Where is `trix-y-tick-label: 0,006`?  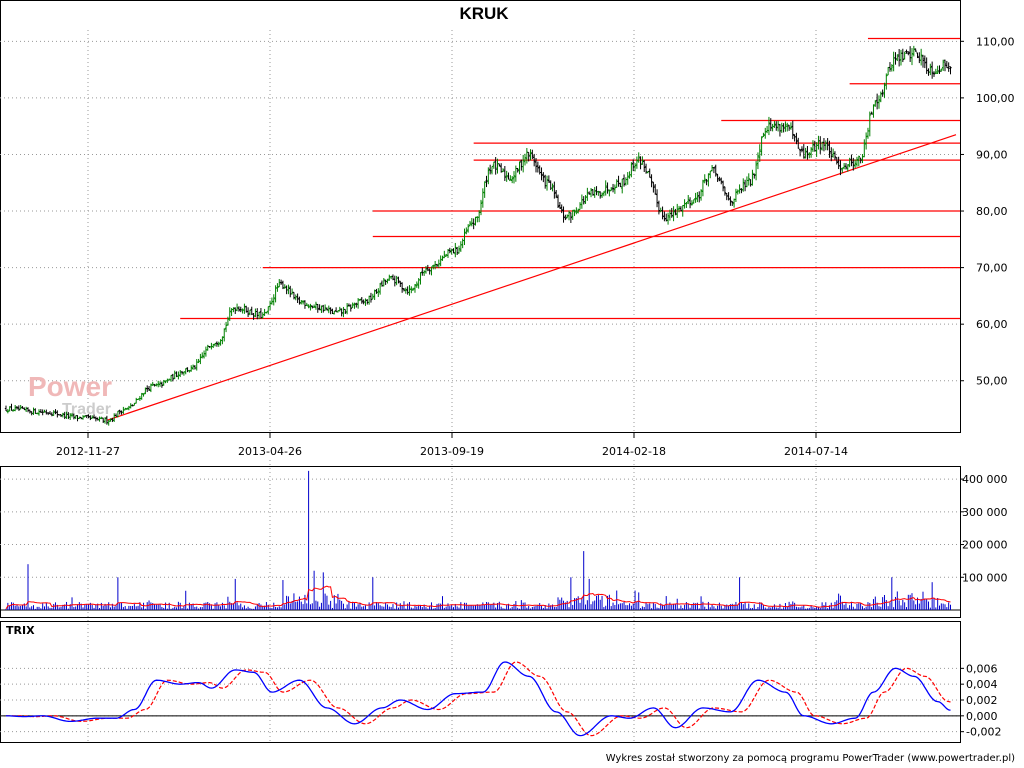
trix-y-tick-label: 0,006 is located at coordinates (982, 668).